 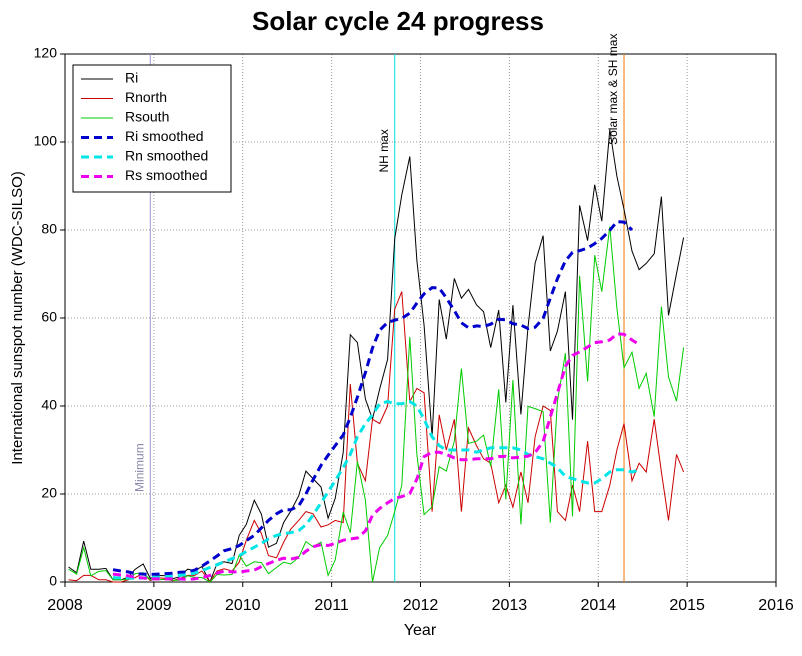 I want to click on legend-label: Rnorth, so click(x=146, y=97).